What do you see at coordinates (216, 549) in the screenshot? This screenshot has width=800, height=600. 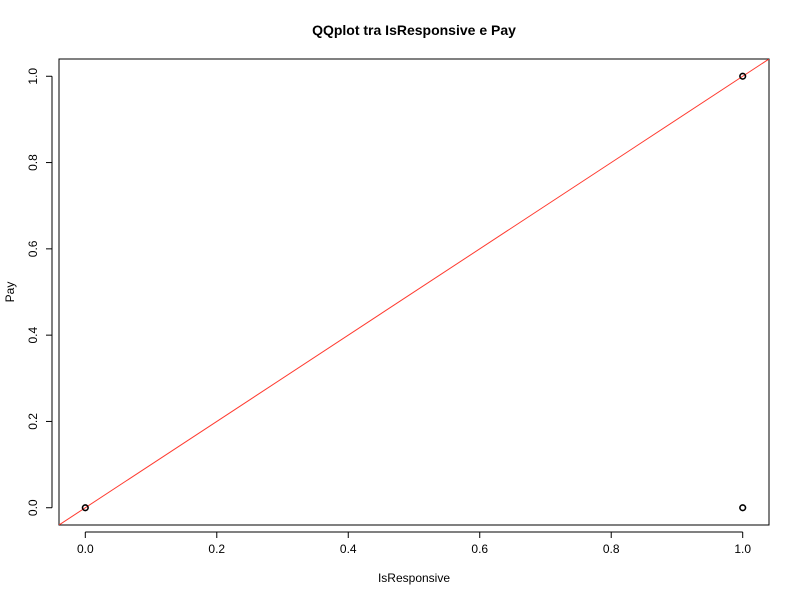 I see `x-tick-label: 0.2` at bounding box center [216, 549].